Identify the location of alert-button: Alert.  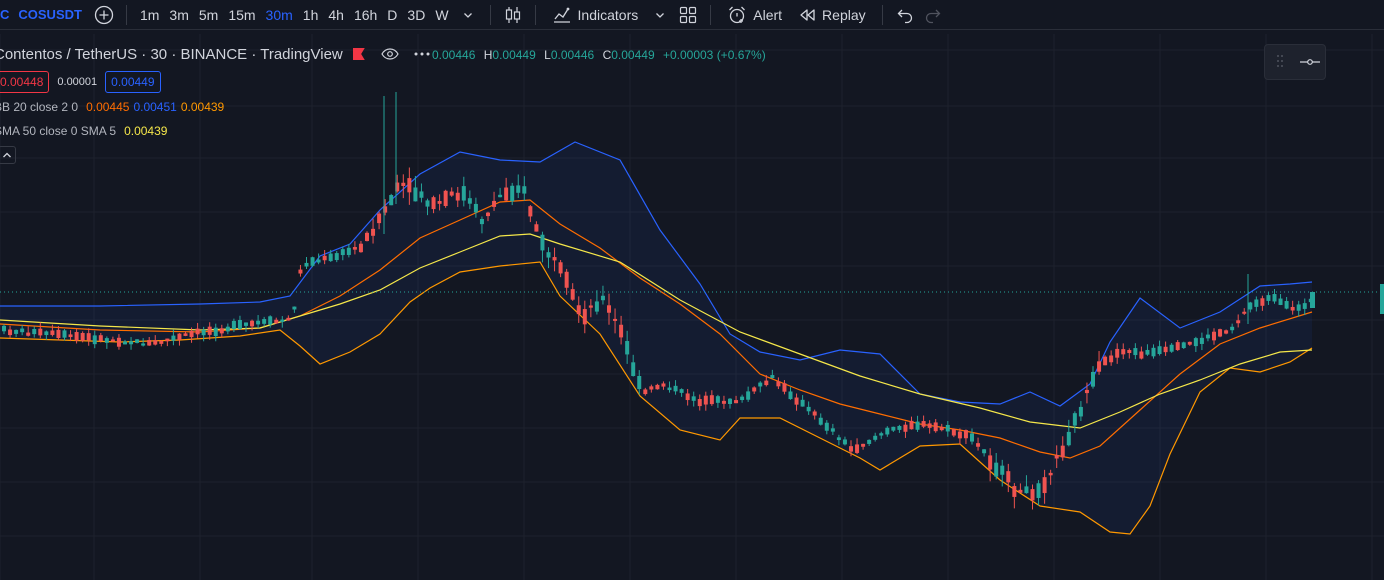
(754, 15).